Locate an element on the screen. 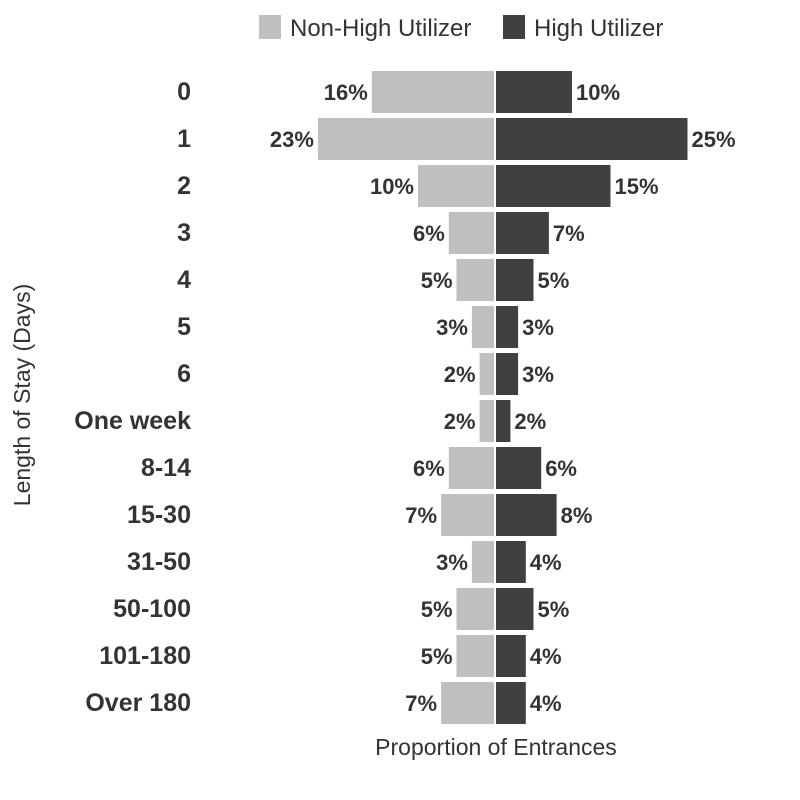 The height and width of the screenshot is (800, 800). x-axis-title: Proportion of Entrances is located at coordinates (496, 747).